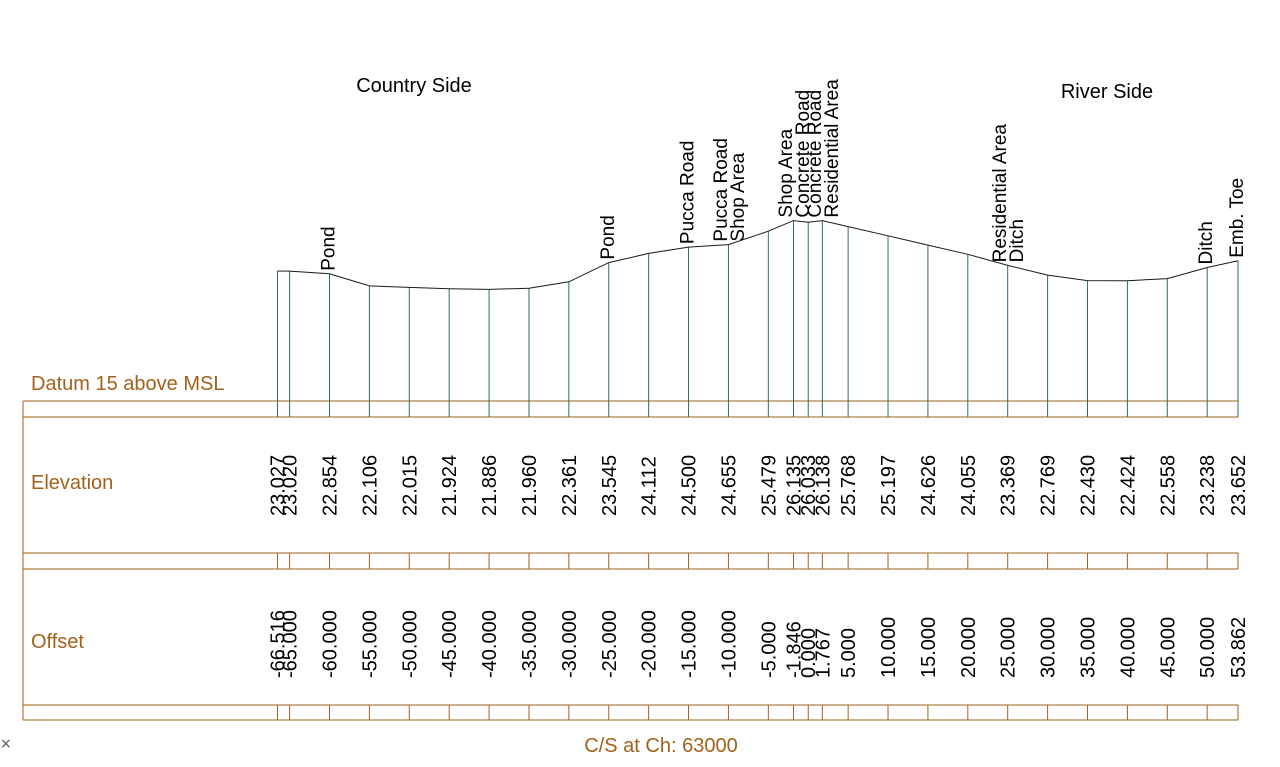  Describe the element at coordinates (889, 485) in the screenshot. I see `elevation-value: 25.197` at that location.